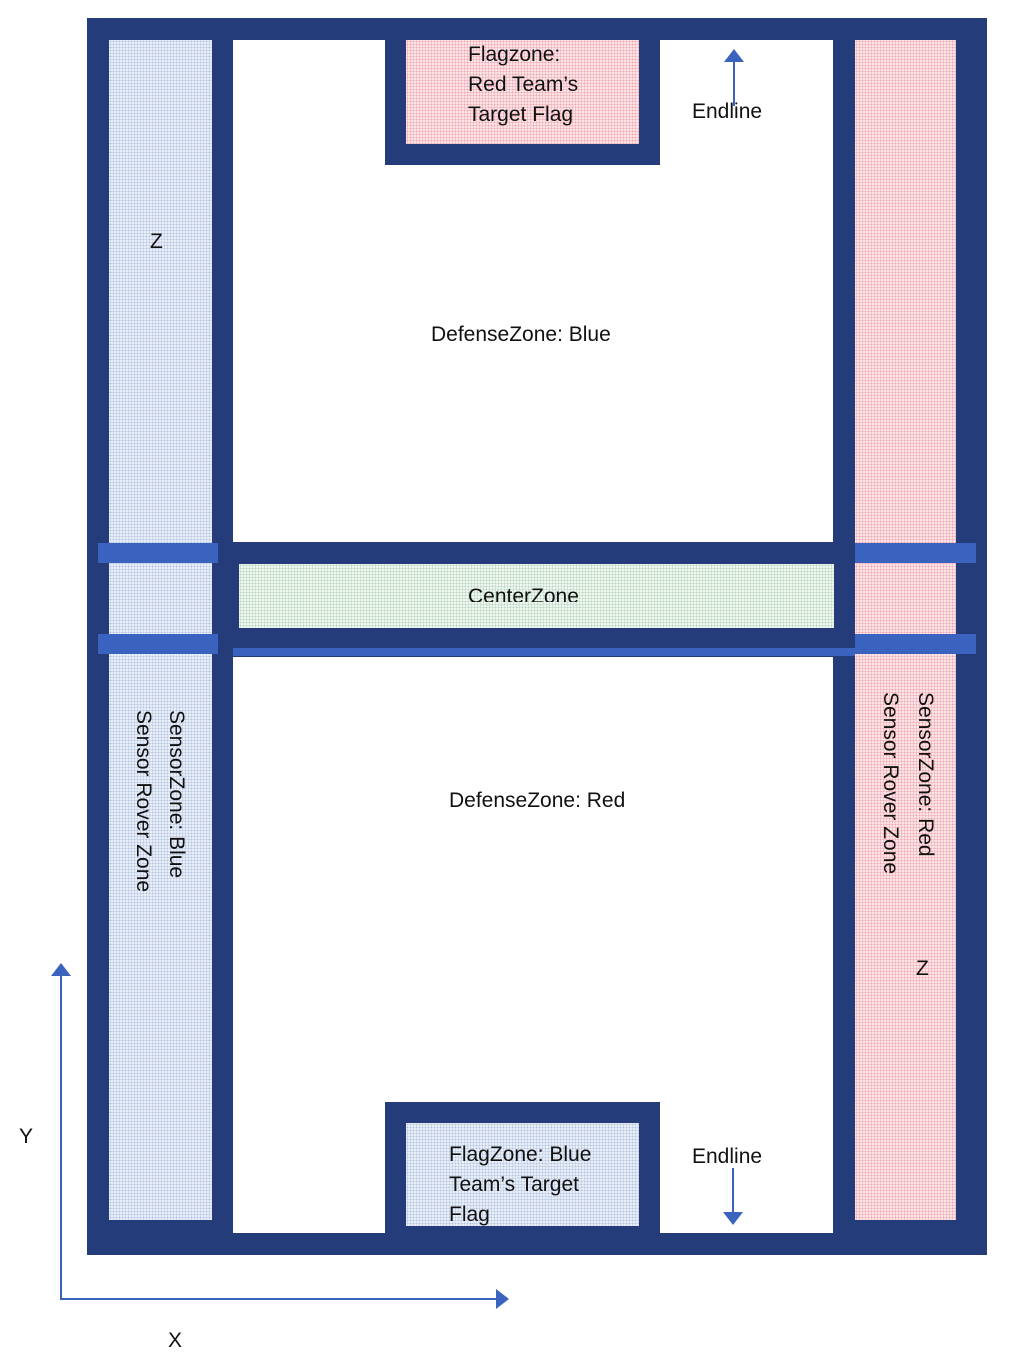  I want to click on defense-zone-blue-label: DefenseZone: Blue, so click(521, 334).